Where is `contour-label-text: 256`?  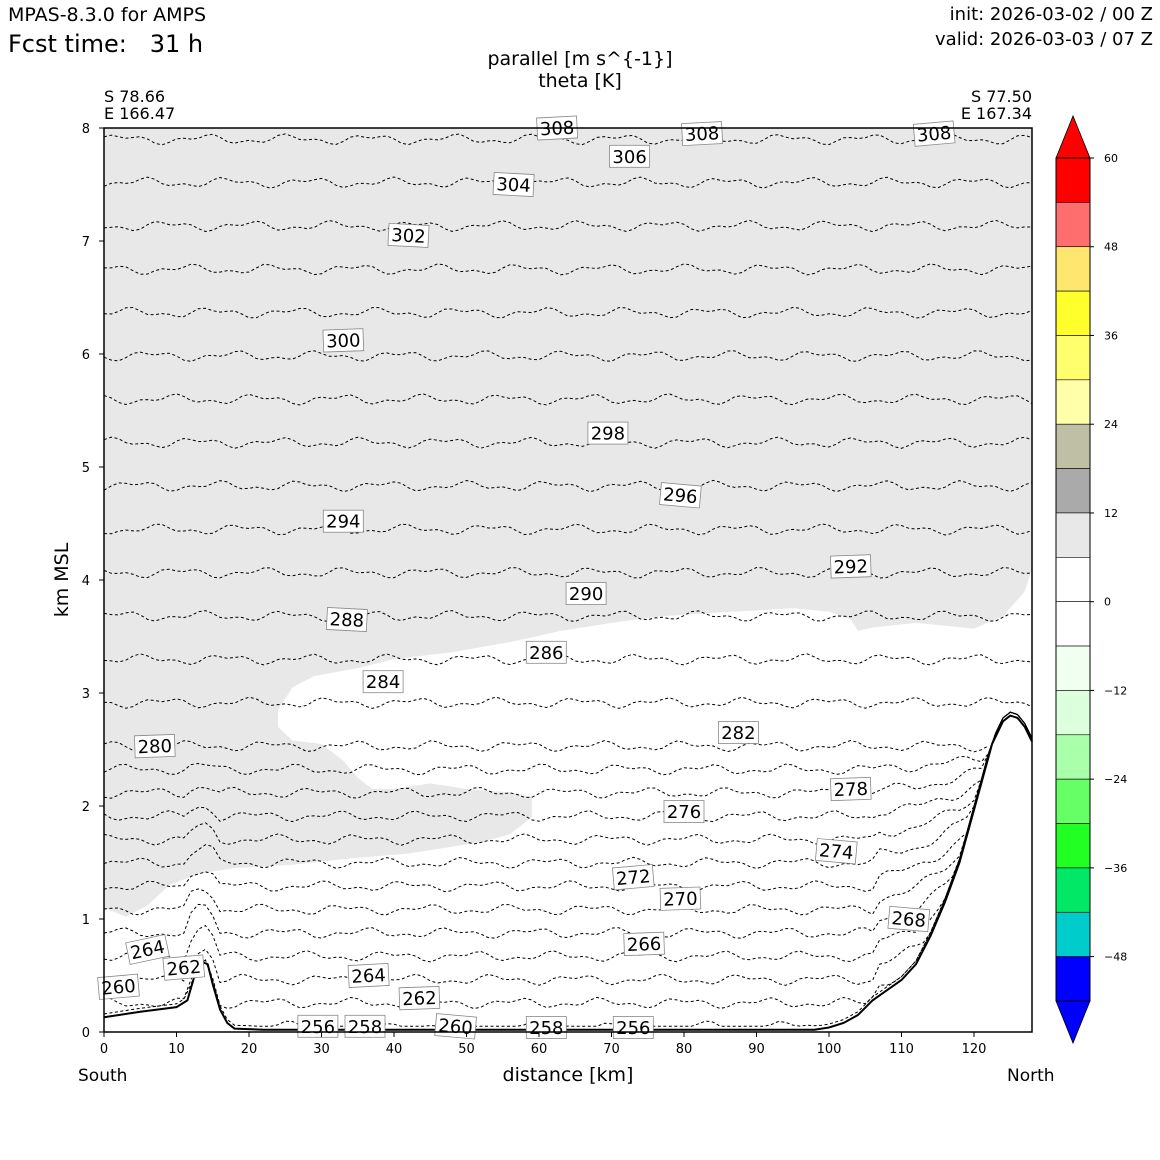 contour-label-text: 256 is located at coordinates (633, 1028).